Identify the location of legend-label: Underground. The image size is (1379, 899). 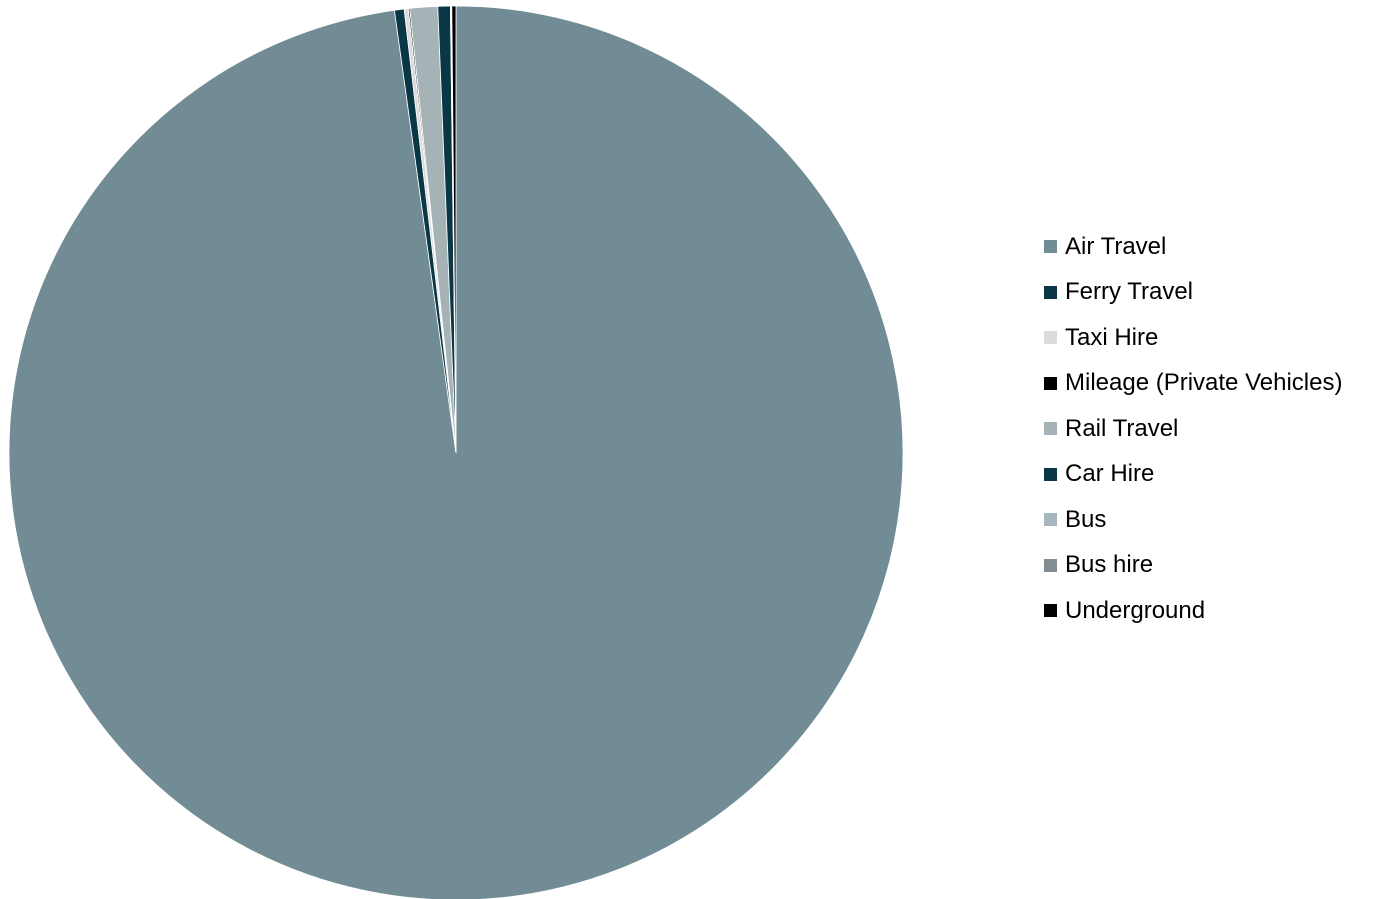
(1135, 610).